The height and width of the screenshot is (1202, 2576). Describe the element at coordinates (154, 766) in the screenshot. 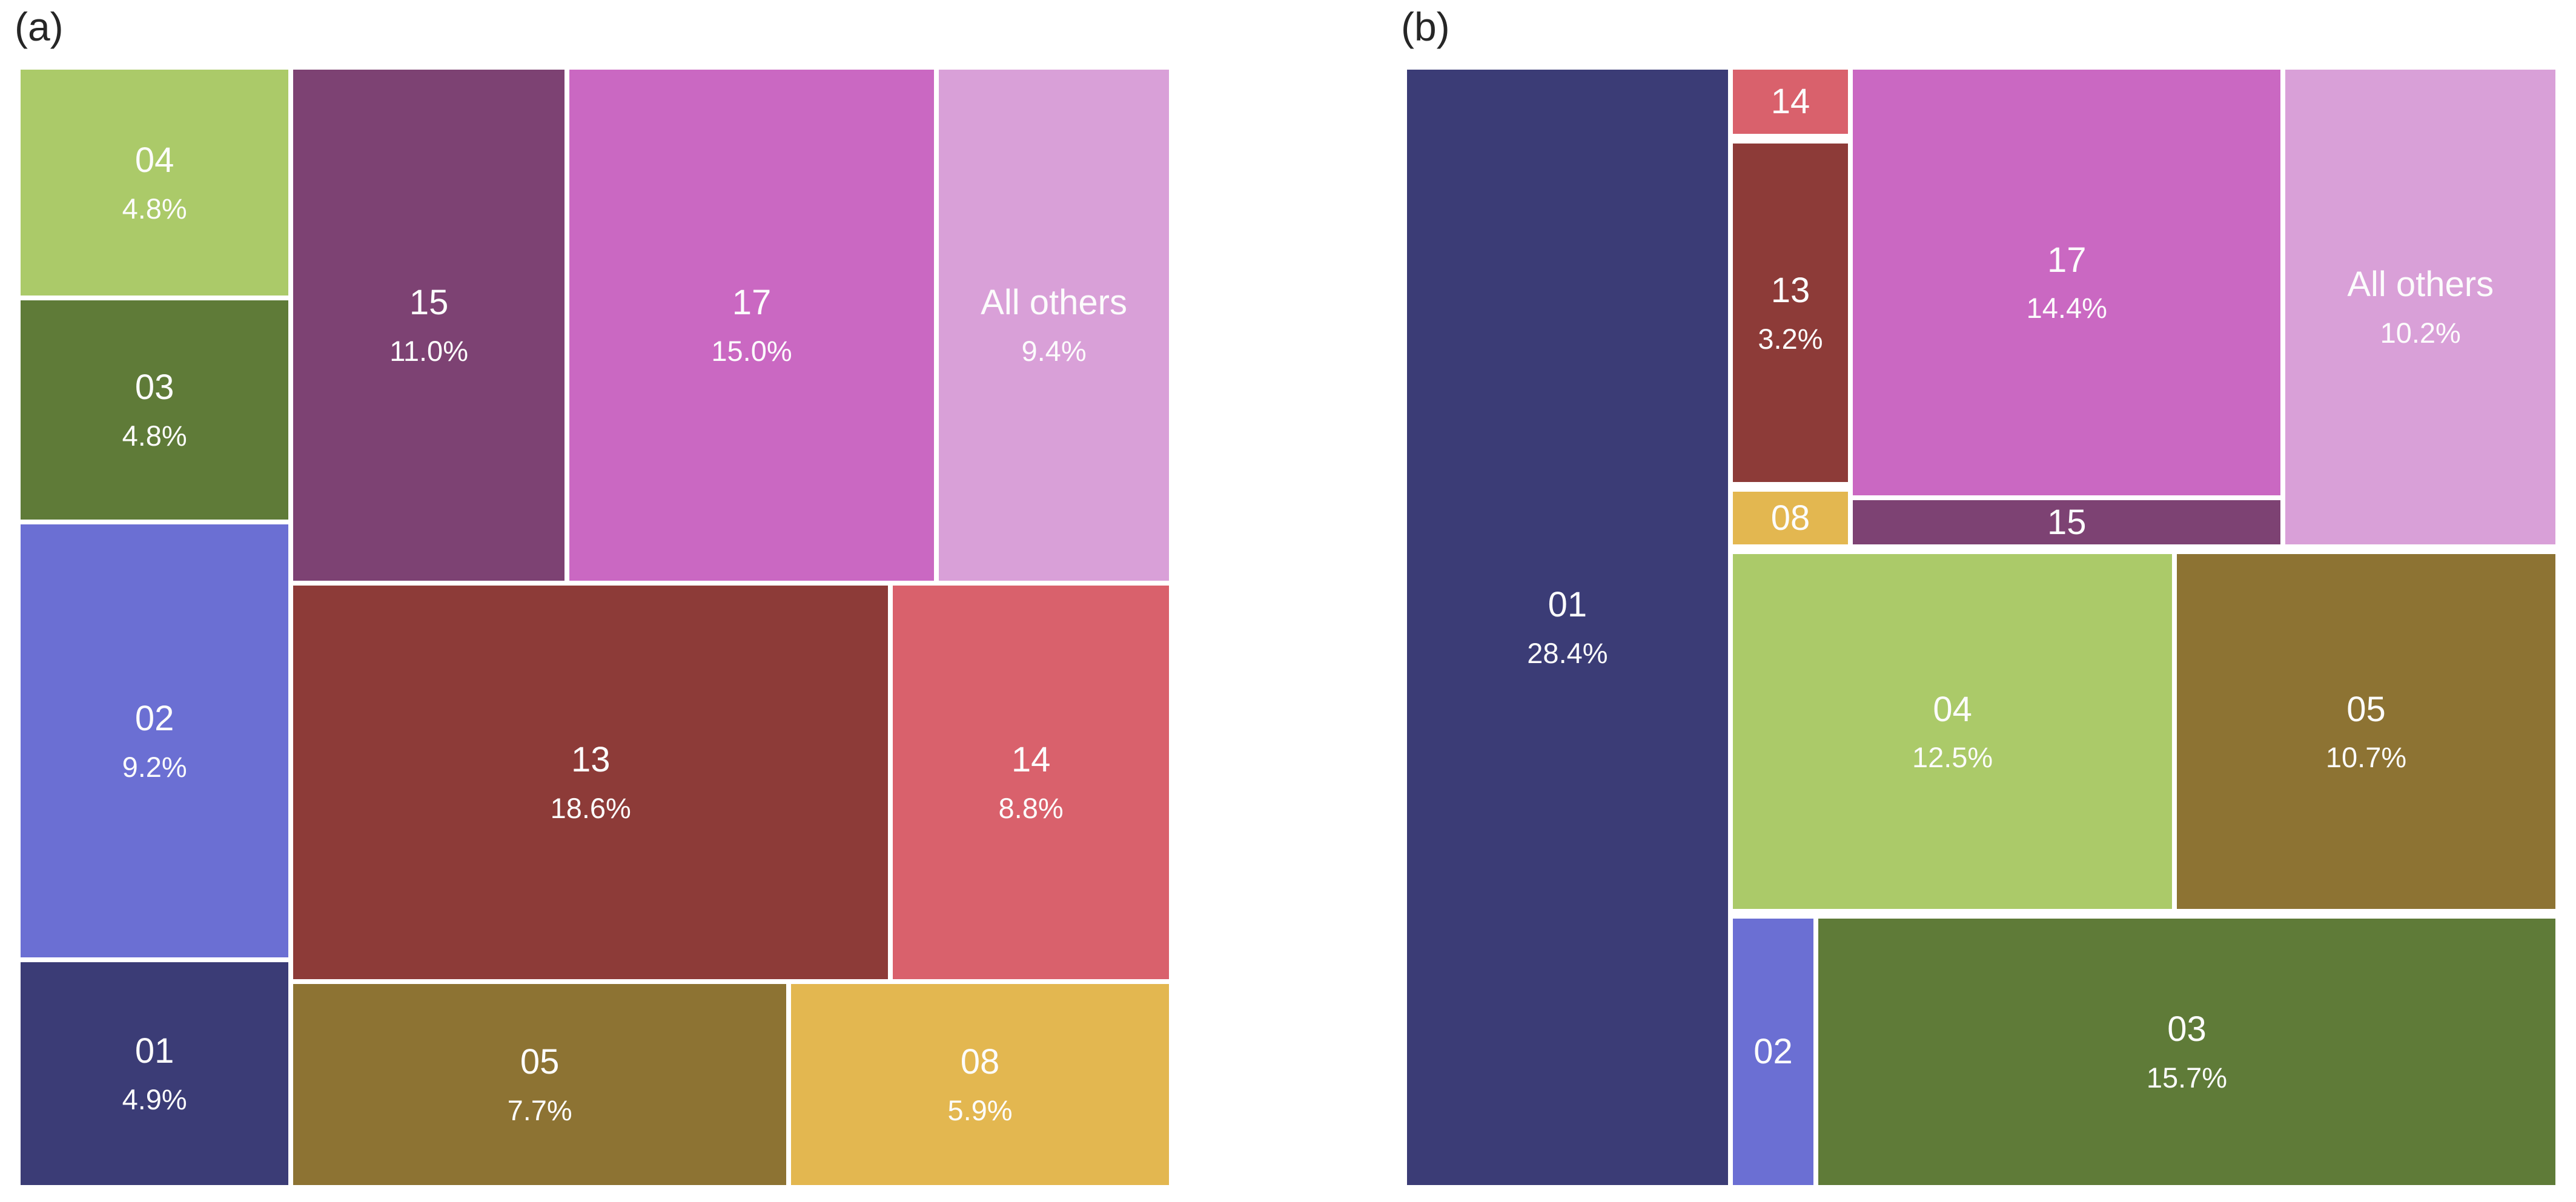

I see `cell-percentage: 9.2%` at that location.